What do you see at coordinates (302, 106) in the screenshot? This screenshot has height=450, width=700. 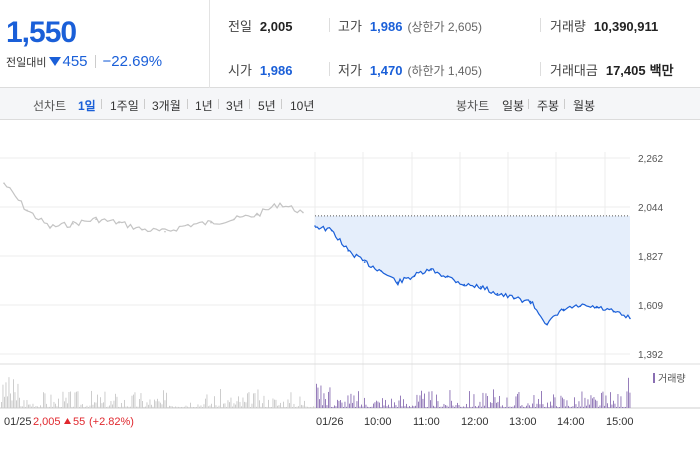 I see `tab-period-10y: 10년` at bounding box center [302, 106].